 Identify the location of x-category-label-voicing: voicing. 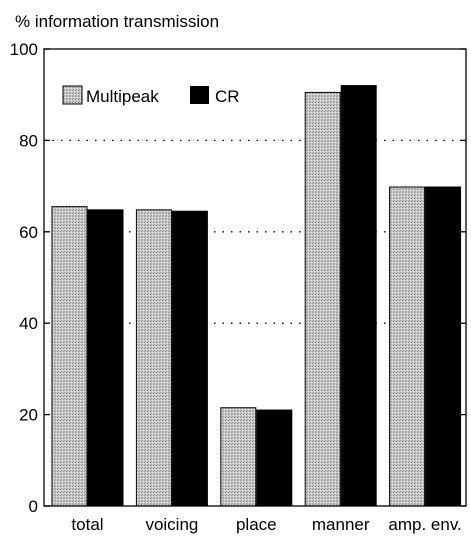
(171, 524).